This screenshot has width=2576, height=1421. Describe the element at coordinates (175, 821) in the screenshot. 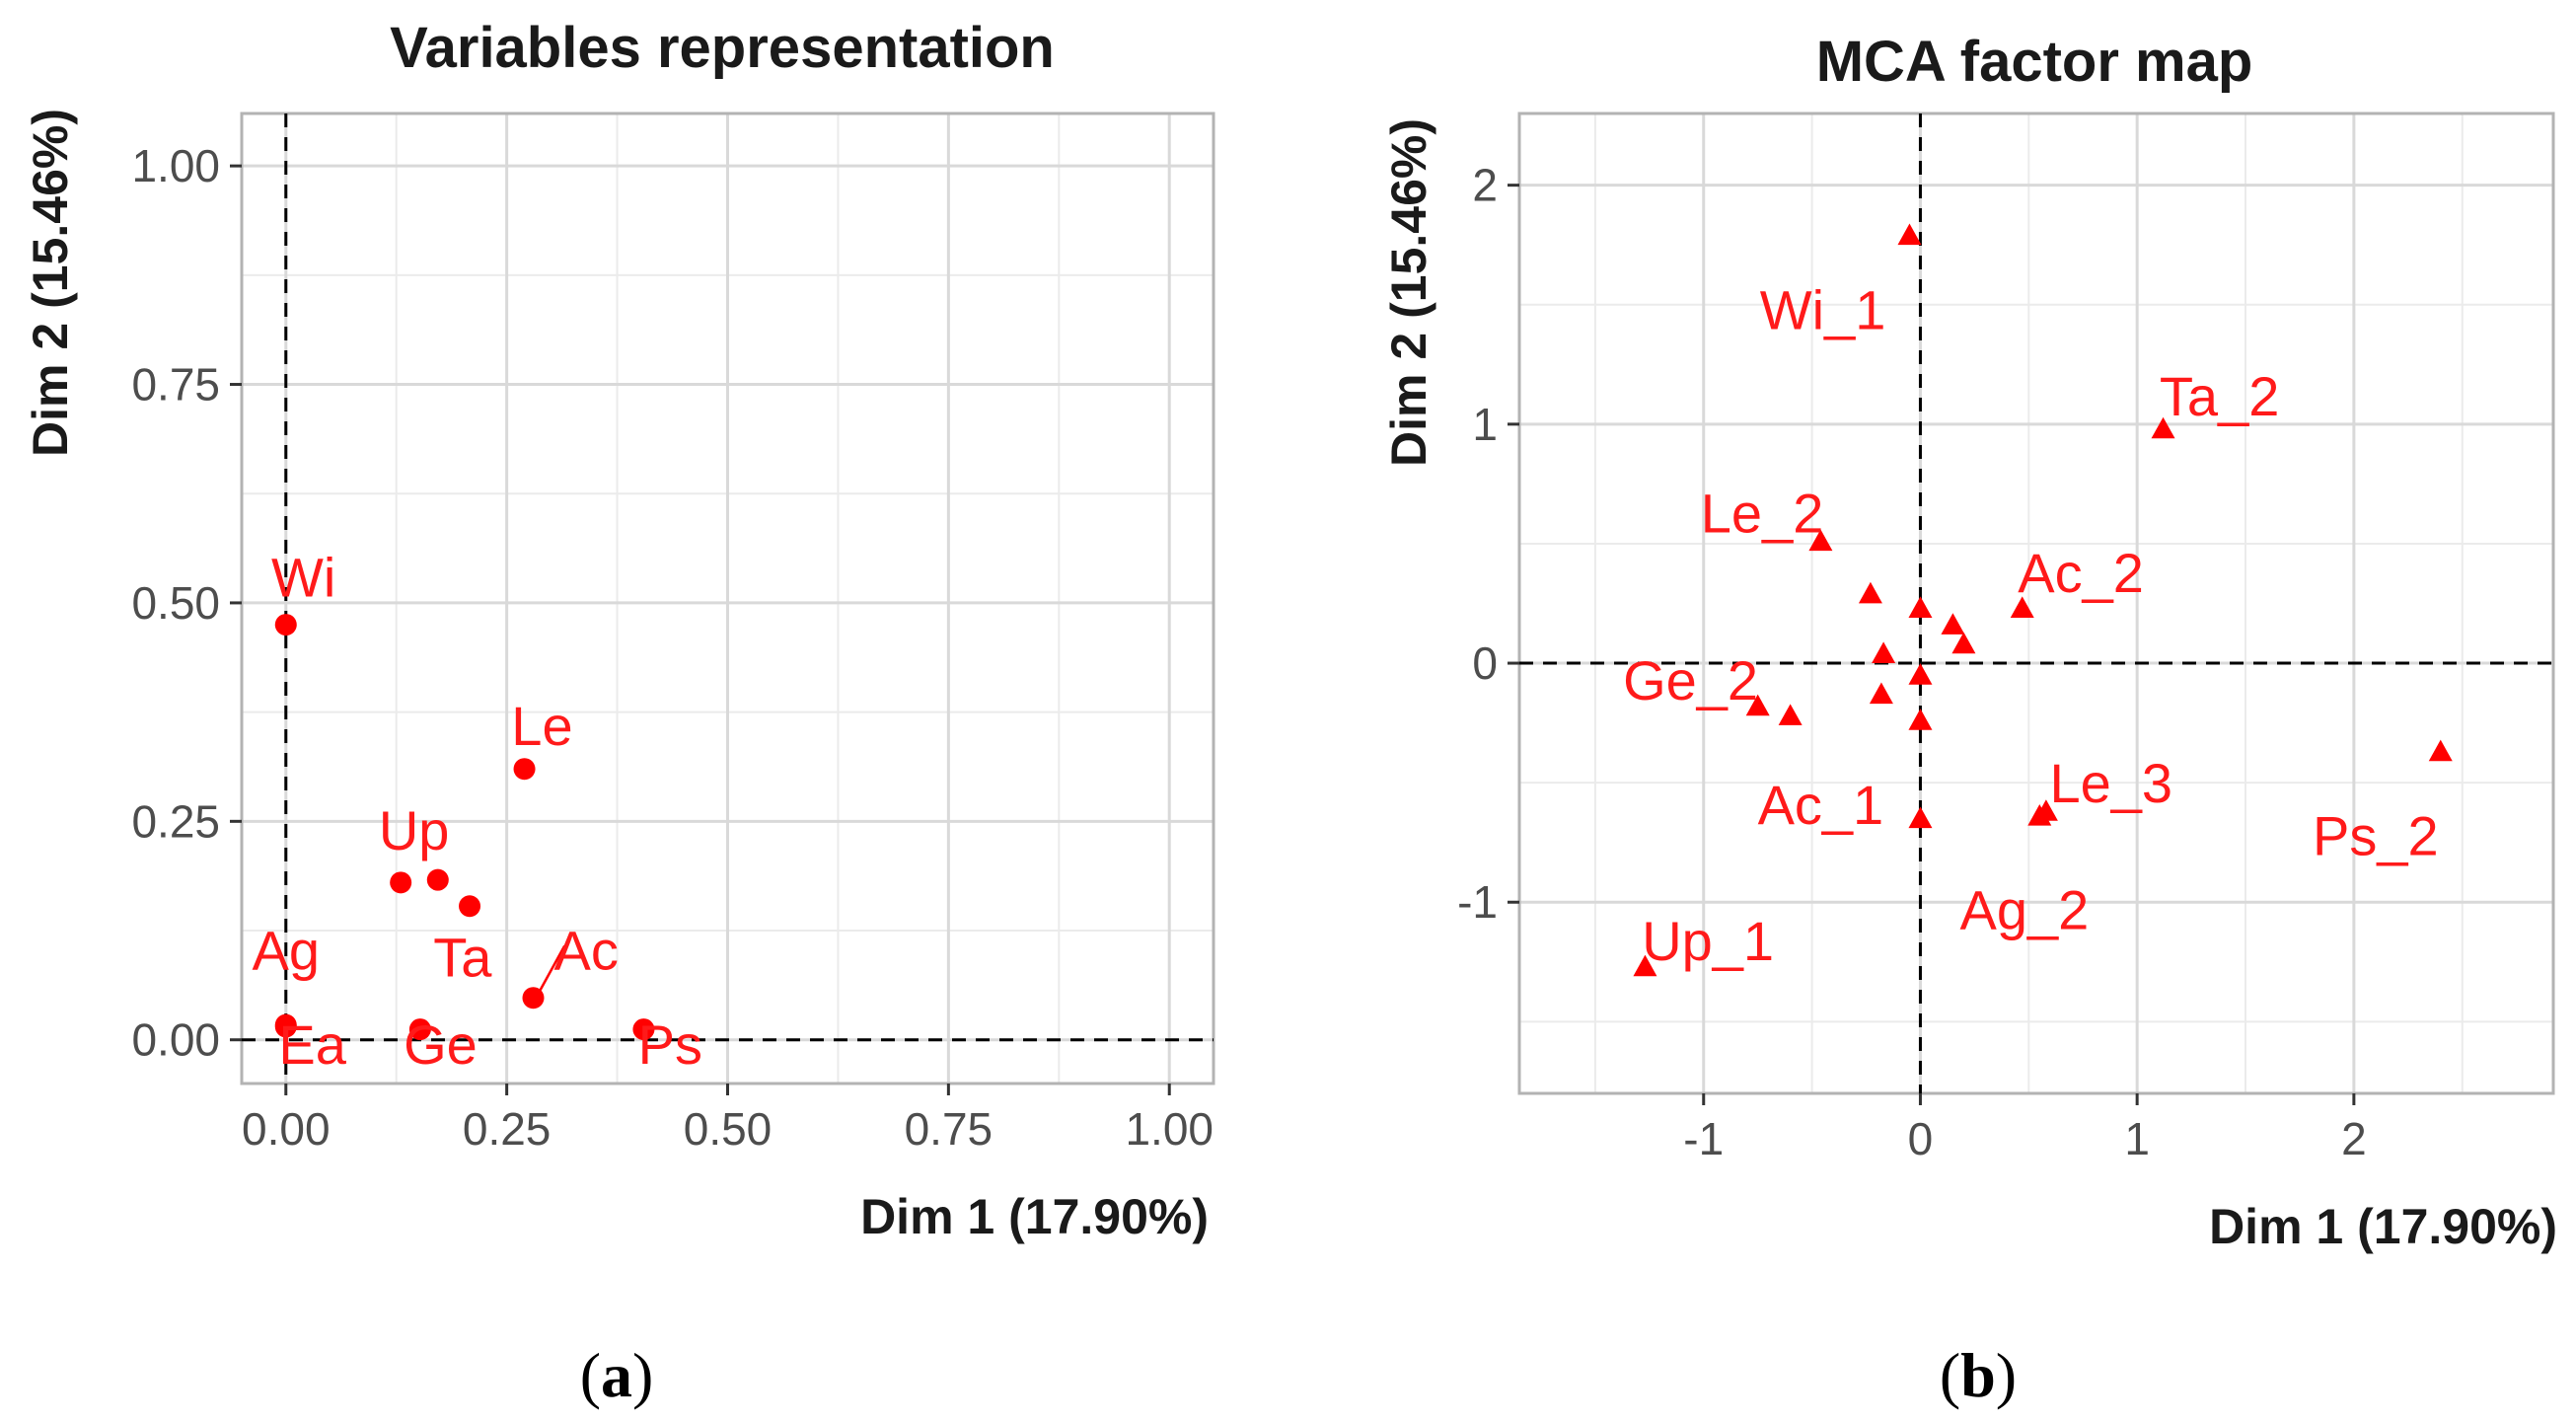

I see `y-tick-label-a: 0.25` at that location.